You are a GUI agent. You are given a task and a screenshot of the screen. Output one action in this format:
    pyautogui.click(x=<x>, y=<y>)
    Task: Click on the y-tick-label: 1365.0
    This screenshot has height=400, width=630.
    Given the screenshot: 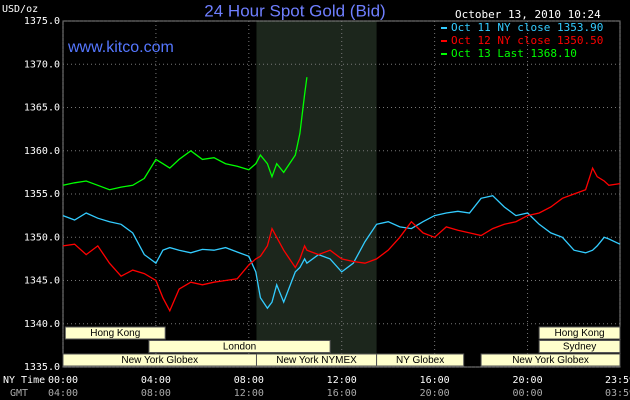 What is the action you would take?
    pyautogui.click(x=42, y=108)
    